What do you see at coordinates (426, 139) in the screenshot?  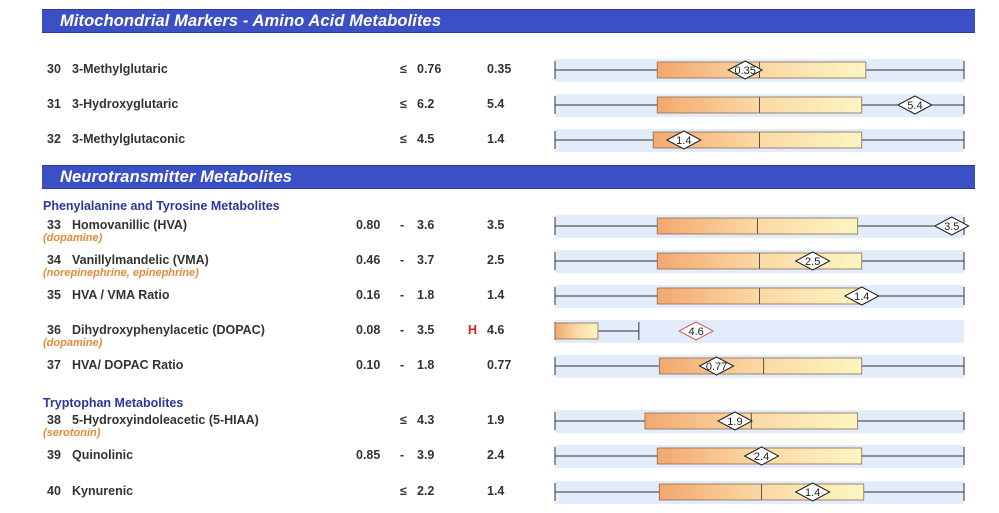 I see `reference-high: 4.5` at bounding box center [426, 139].